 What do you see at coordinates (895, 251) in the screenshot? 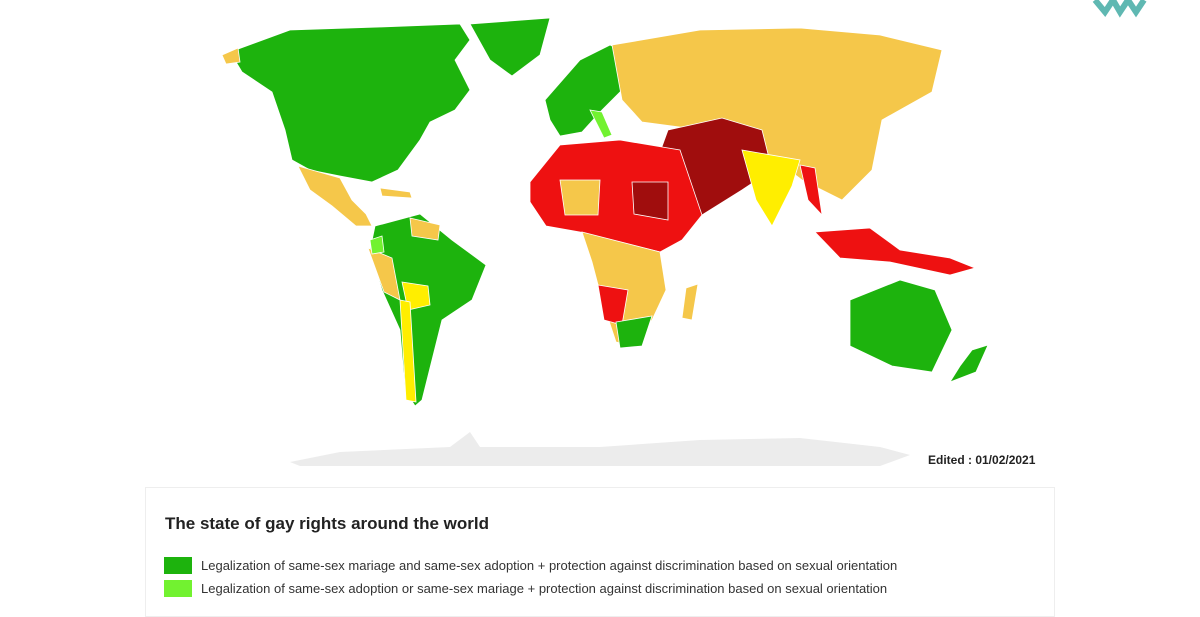
I see `indonesia` at bounding box center [895, 251].